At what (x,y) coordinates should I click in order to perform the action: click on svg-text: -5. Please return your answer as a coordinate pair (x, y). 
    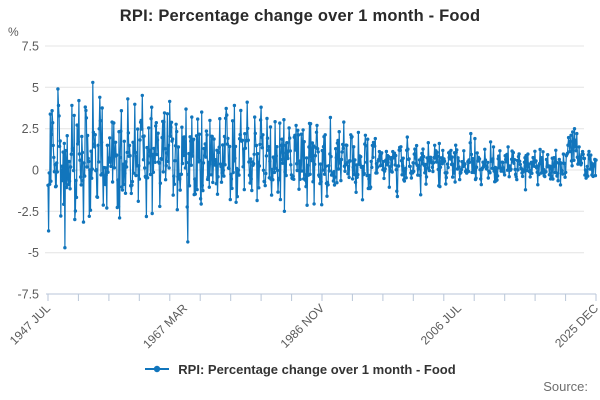
    Looking at the image, I should click on (33, 253).